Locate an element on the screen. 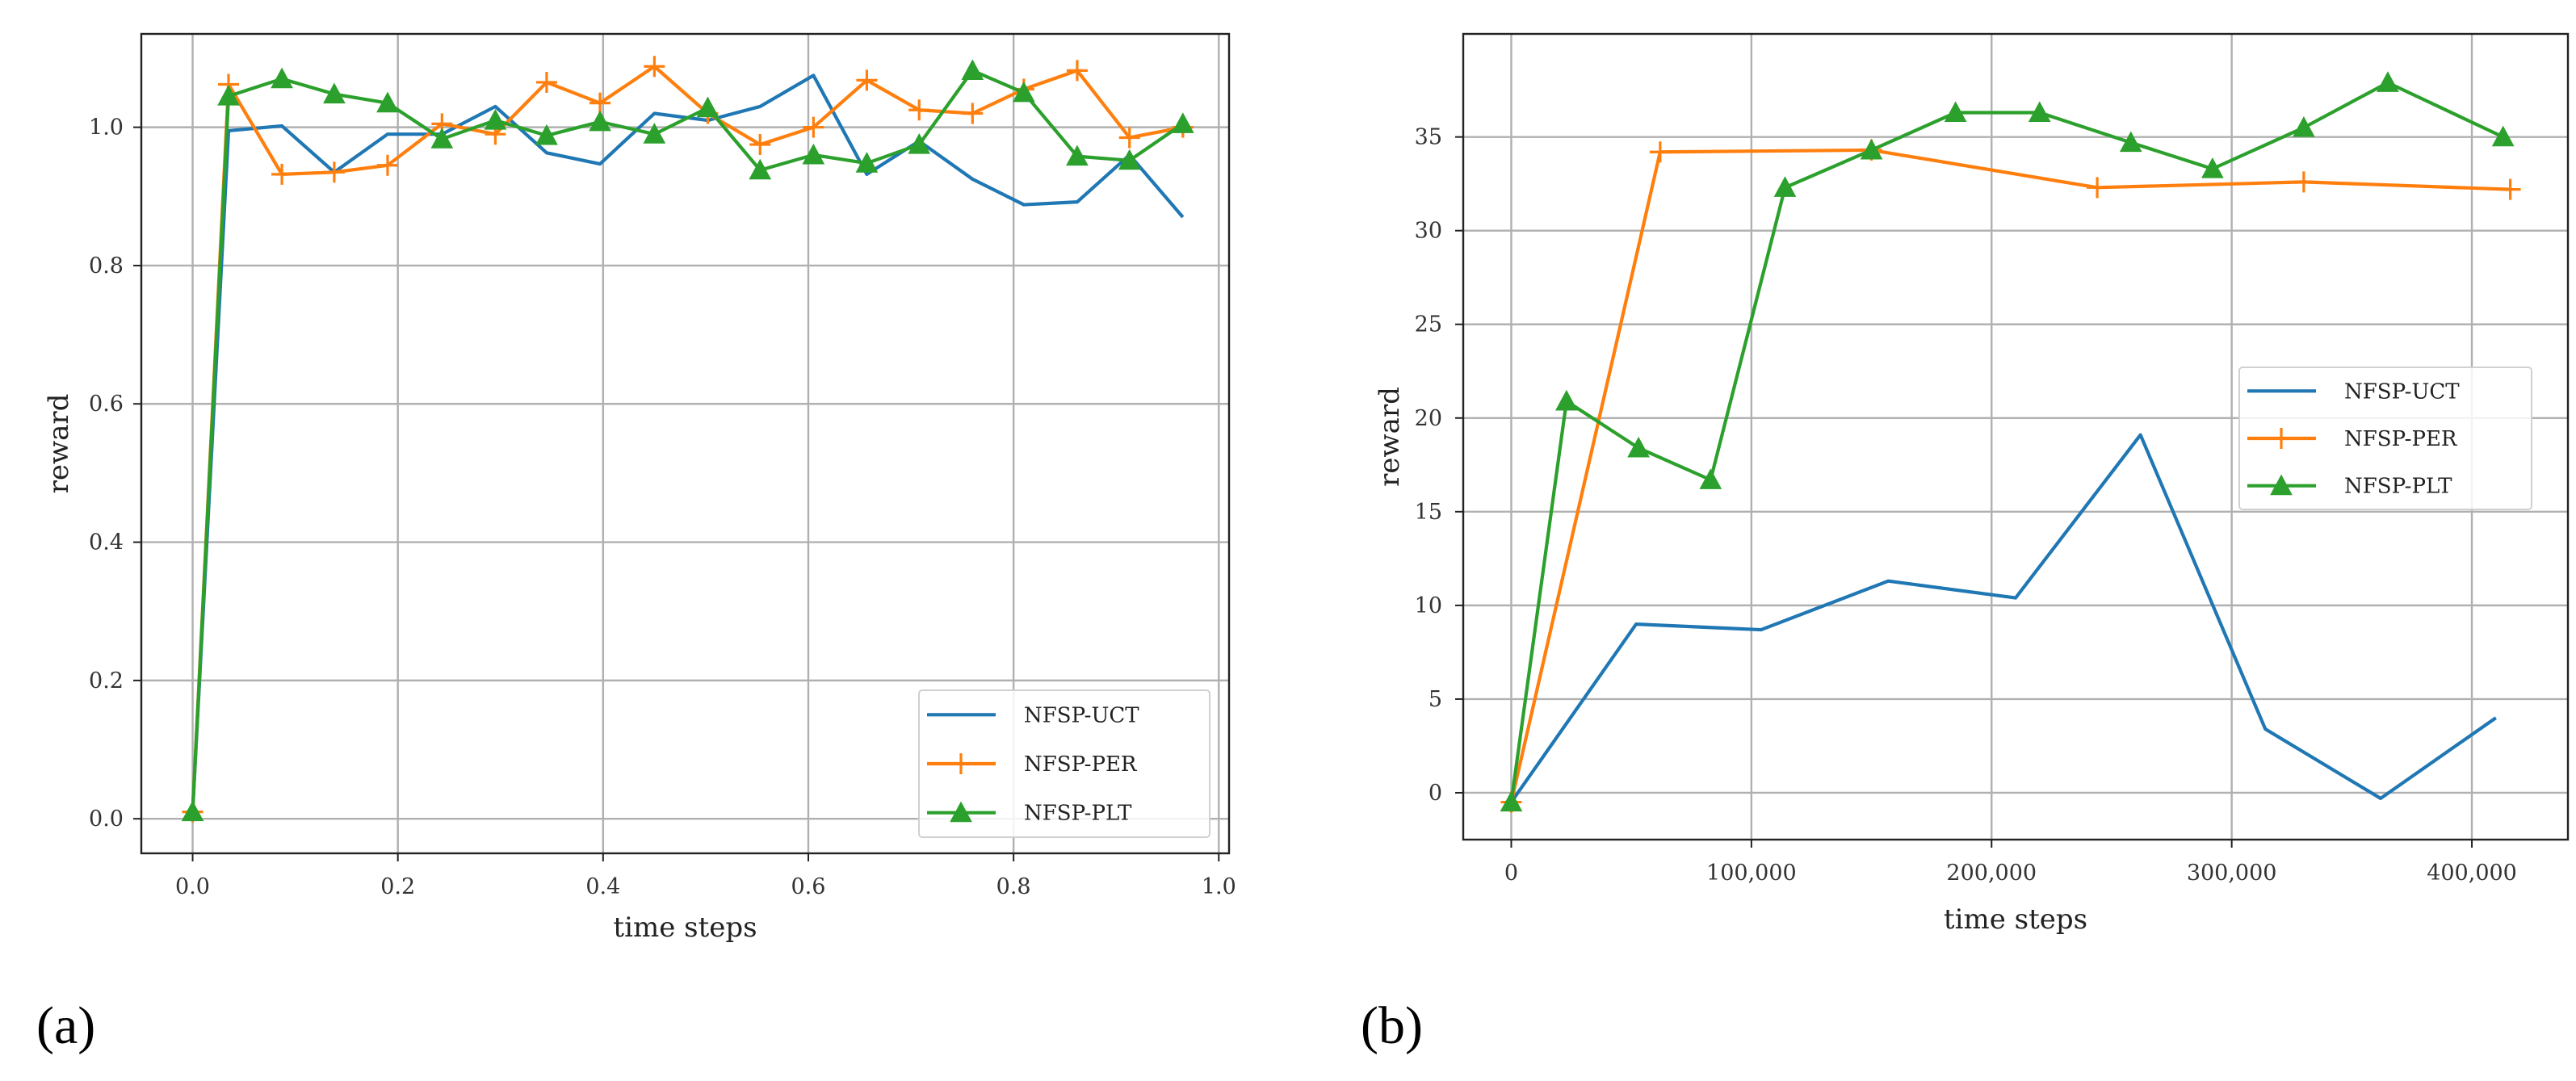 This screenshot has height=1081, width=2576. series-line-nfsp-uct is located at coordinates (2003, 618).